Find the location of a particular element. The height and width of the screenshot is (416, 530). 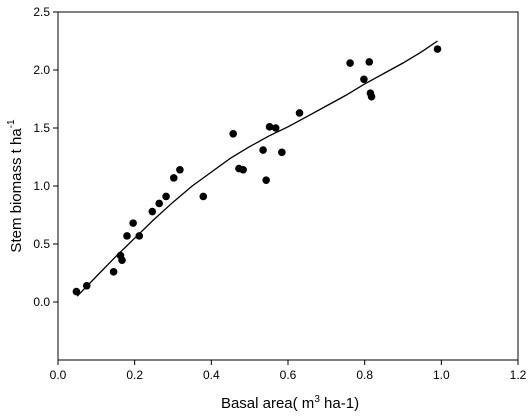

y-tick-label: 0.0 is located at coordinates (41, 302).